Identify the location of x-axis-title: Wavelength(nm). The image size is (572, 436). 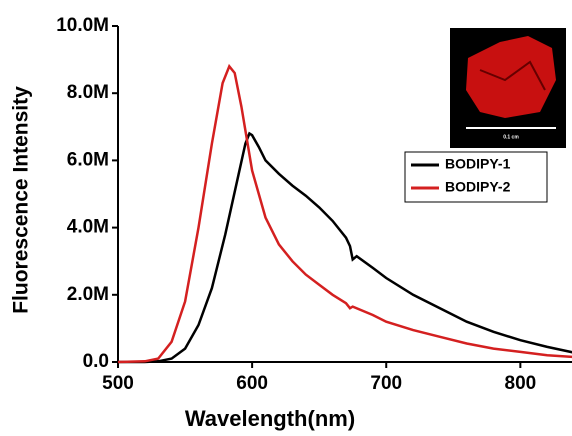
(270, 418).